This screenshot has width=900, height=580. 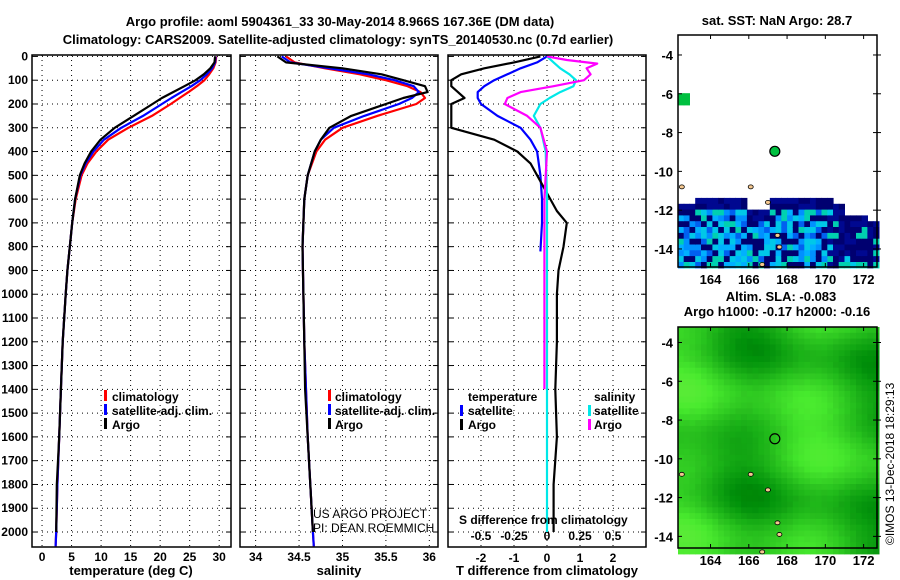 What do you see at coordinates (126, 425) in the screenshot?
I see `legend-argo: Argo` at bounding box center [126, 425].